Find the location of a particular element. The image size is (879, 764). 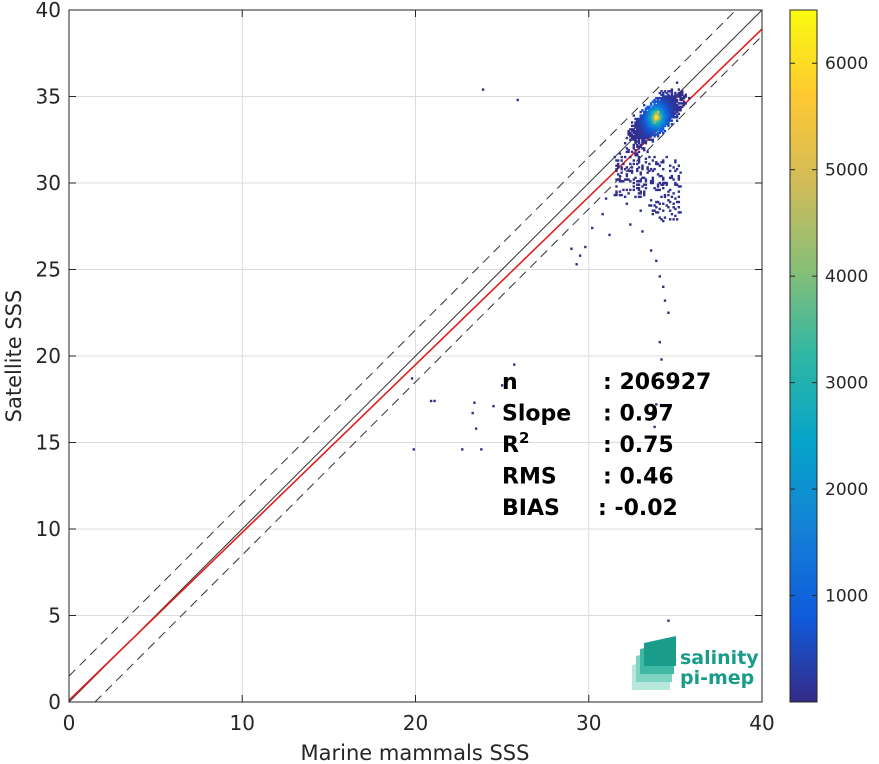

colorbar-tick-label: 5000 is located at coordinates (846, 171).